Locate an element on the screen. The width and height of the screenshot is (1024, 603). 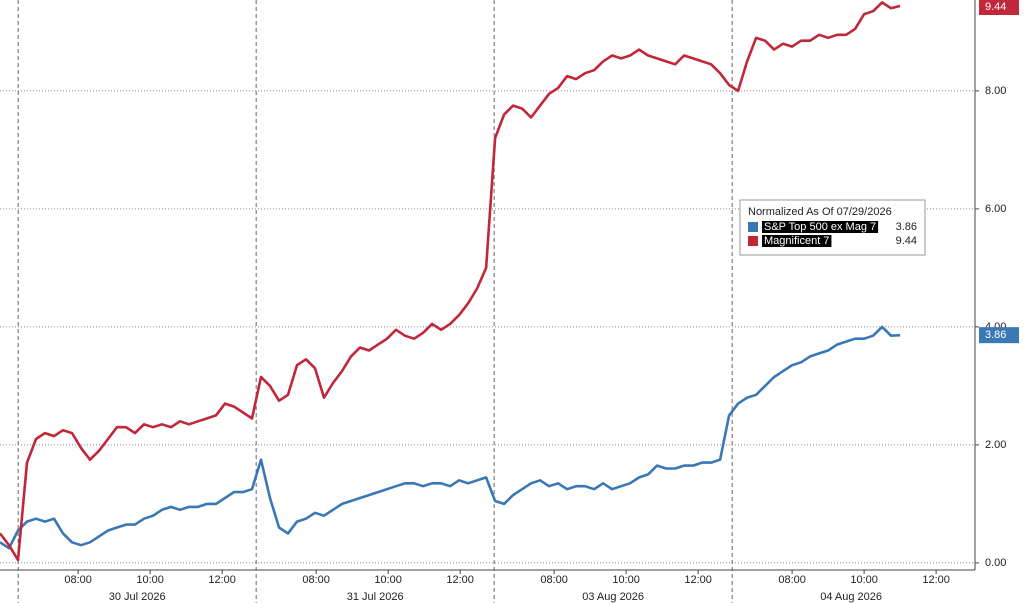
date-label: 04 Aug 2026 is located at coordinates (851, 597).